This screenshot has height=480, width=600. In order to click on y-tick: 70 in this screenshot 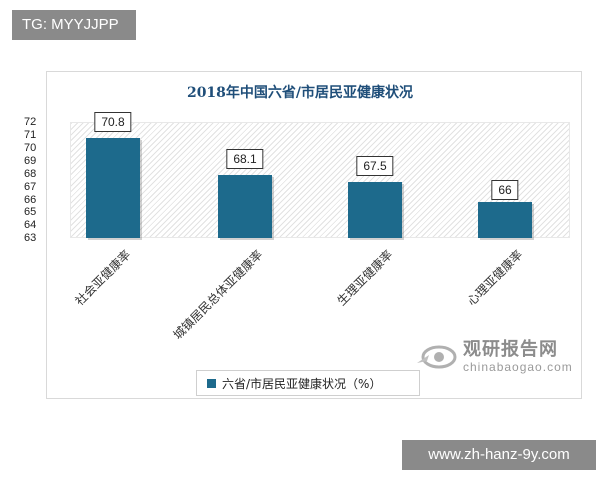, I will do `click(30, 148)`.